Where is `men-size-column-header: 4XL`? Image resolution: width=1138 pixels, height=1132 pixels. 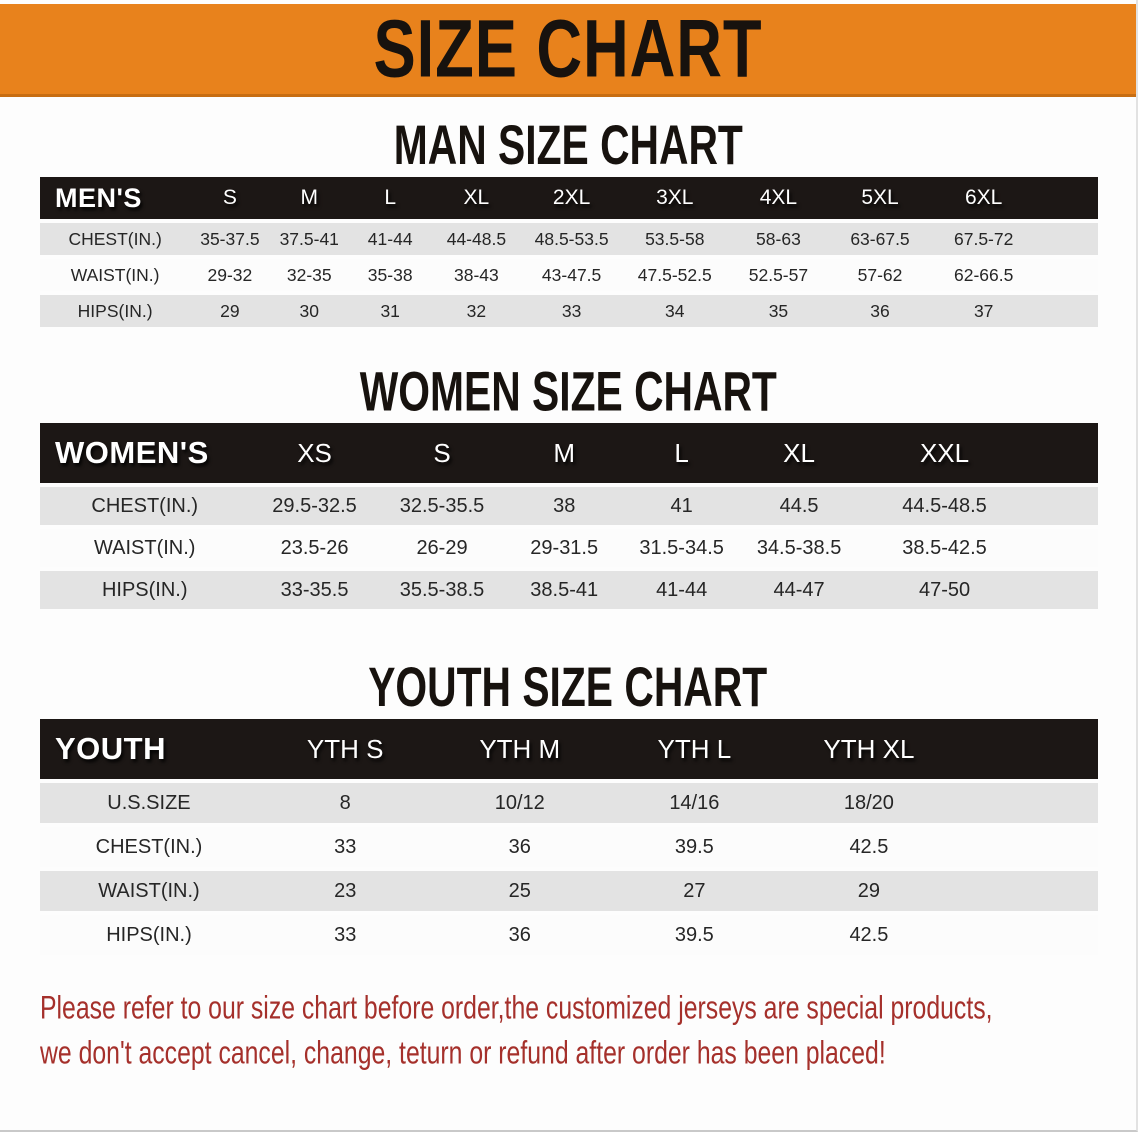 men-size-column-header: 4XL is located at coordinates (778, 198).